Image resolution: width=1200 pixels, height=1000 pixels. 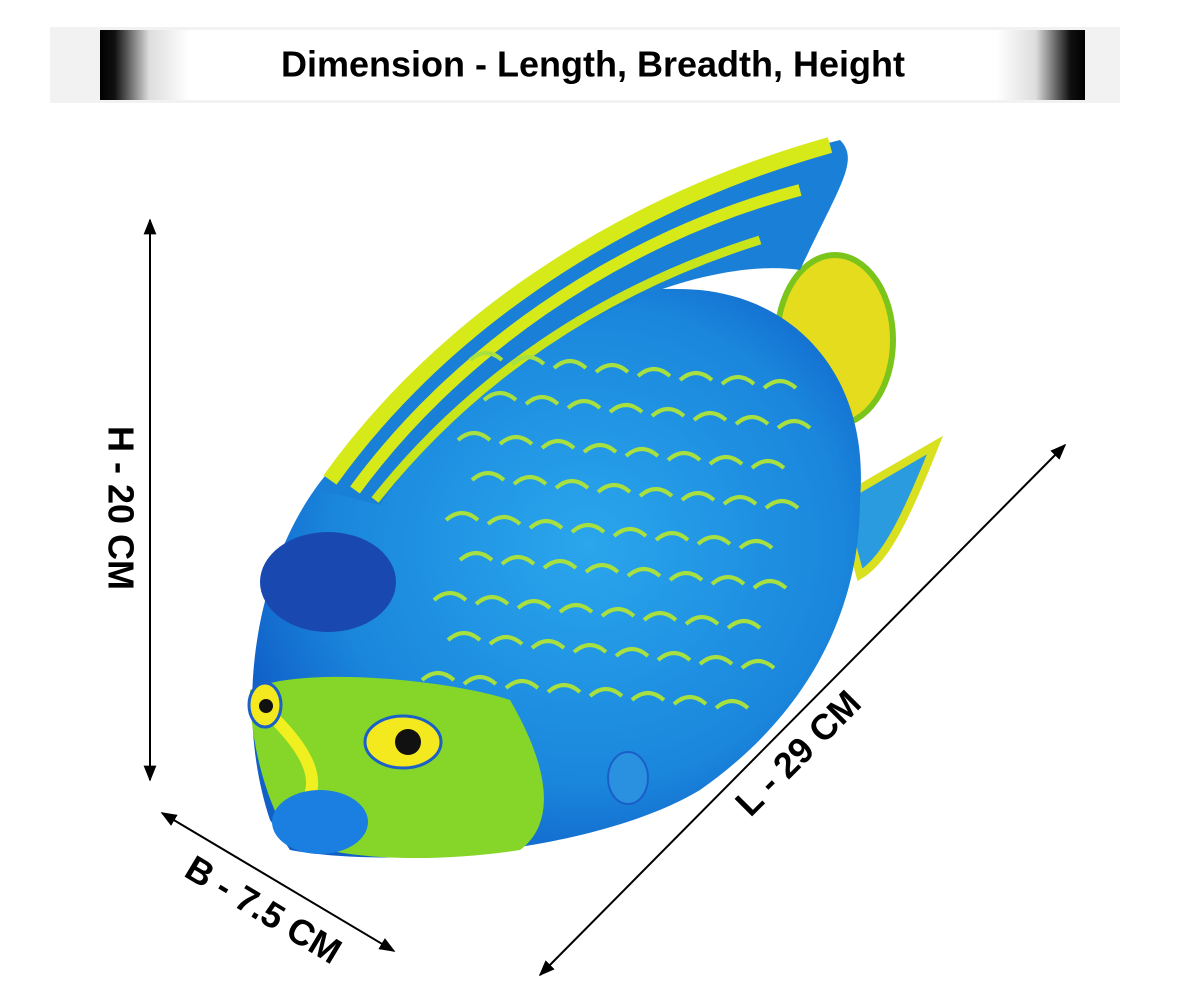 I want to click on banner, so click(x=592, y=65).